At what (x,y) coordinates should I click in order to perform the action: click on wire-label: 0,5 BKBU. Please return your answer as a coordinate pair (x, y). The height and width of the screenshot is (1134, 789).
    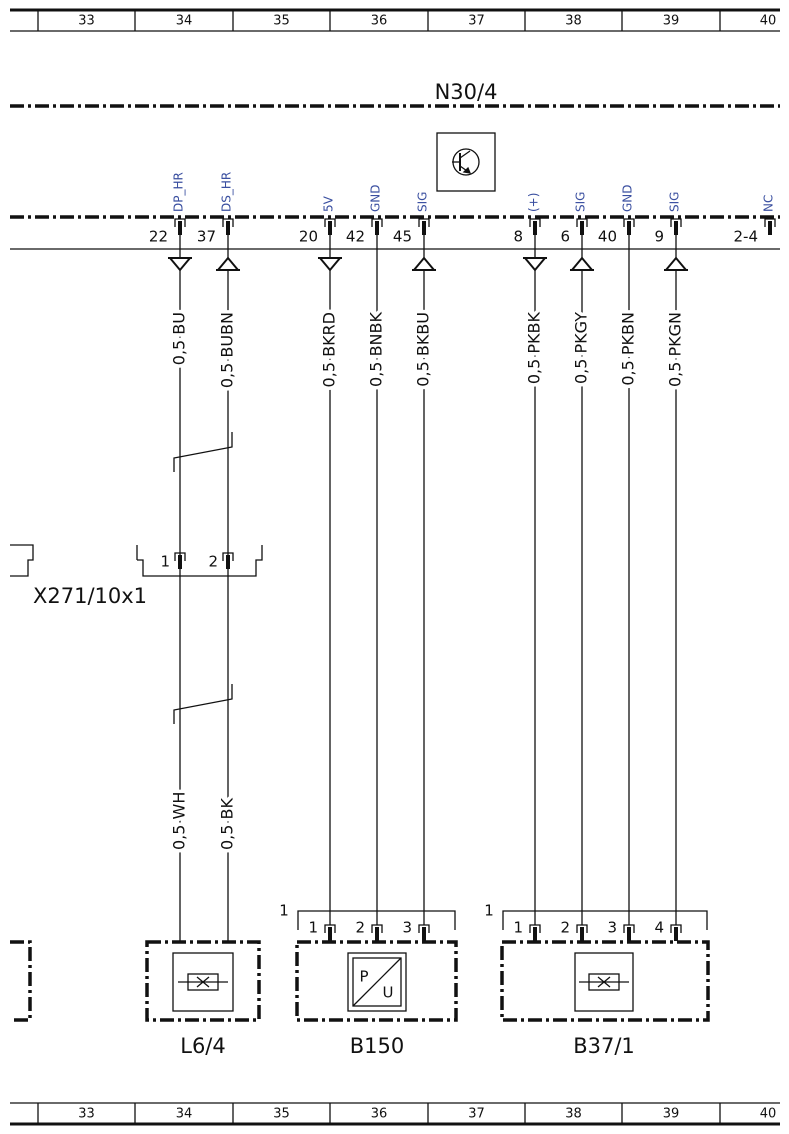
    Looking at the image, I should click on (423, 349).